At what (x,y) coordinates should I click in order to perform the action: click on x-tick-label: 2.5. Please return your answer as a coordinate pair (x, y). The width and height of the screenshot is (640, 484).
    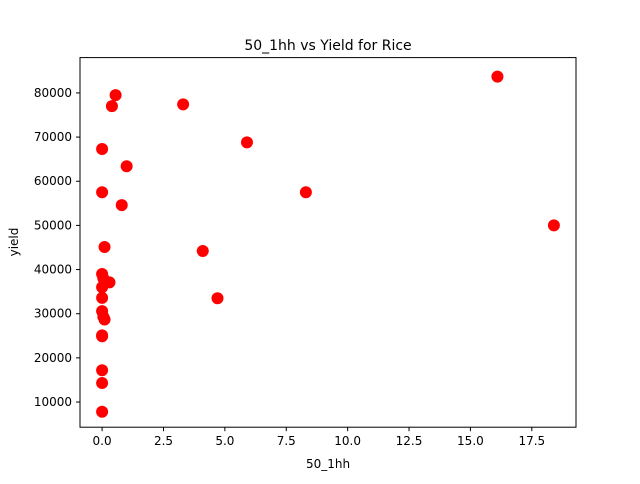
    Looking at the image, I should click on (163, 441).